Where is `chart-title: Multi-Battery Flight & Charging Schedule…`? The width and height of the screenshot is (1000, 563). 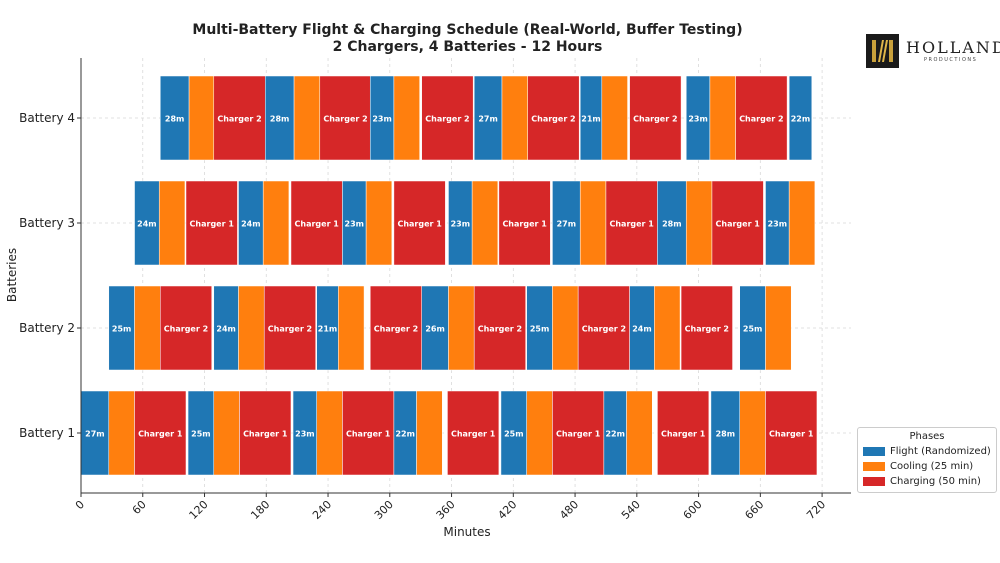 chart-title: Multi-Battery Flight & Charging Schedule… is located at coordinates (467, 30).